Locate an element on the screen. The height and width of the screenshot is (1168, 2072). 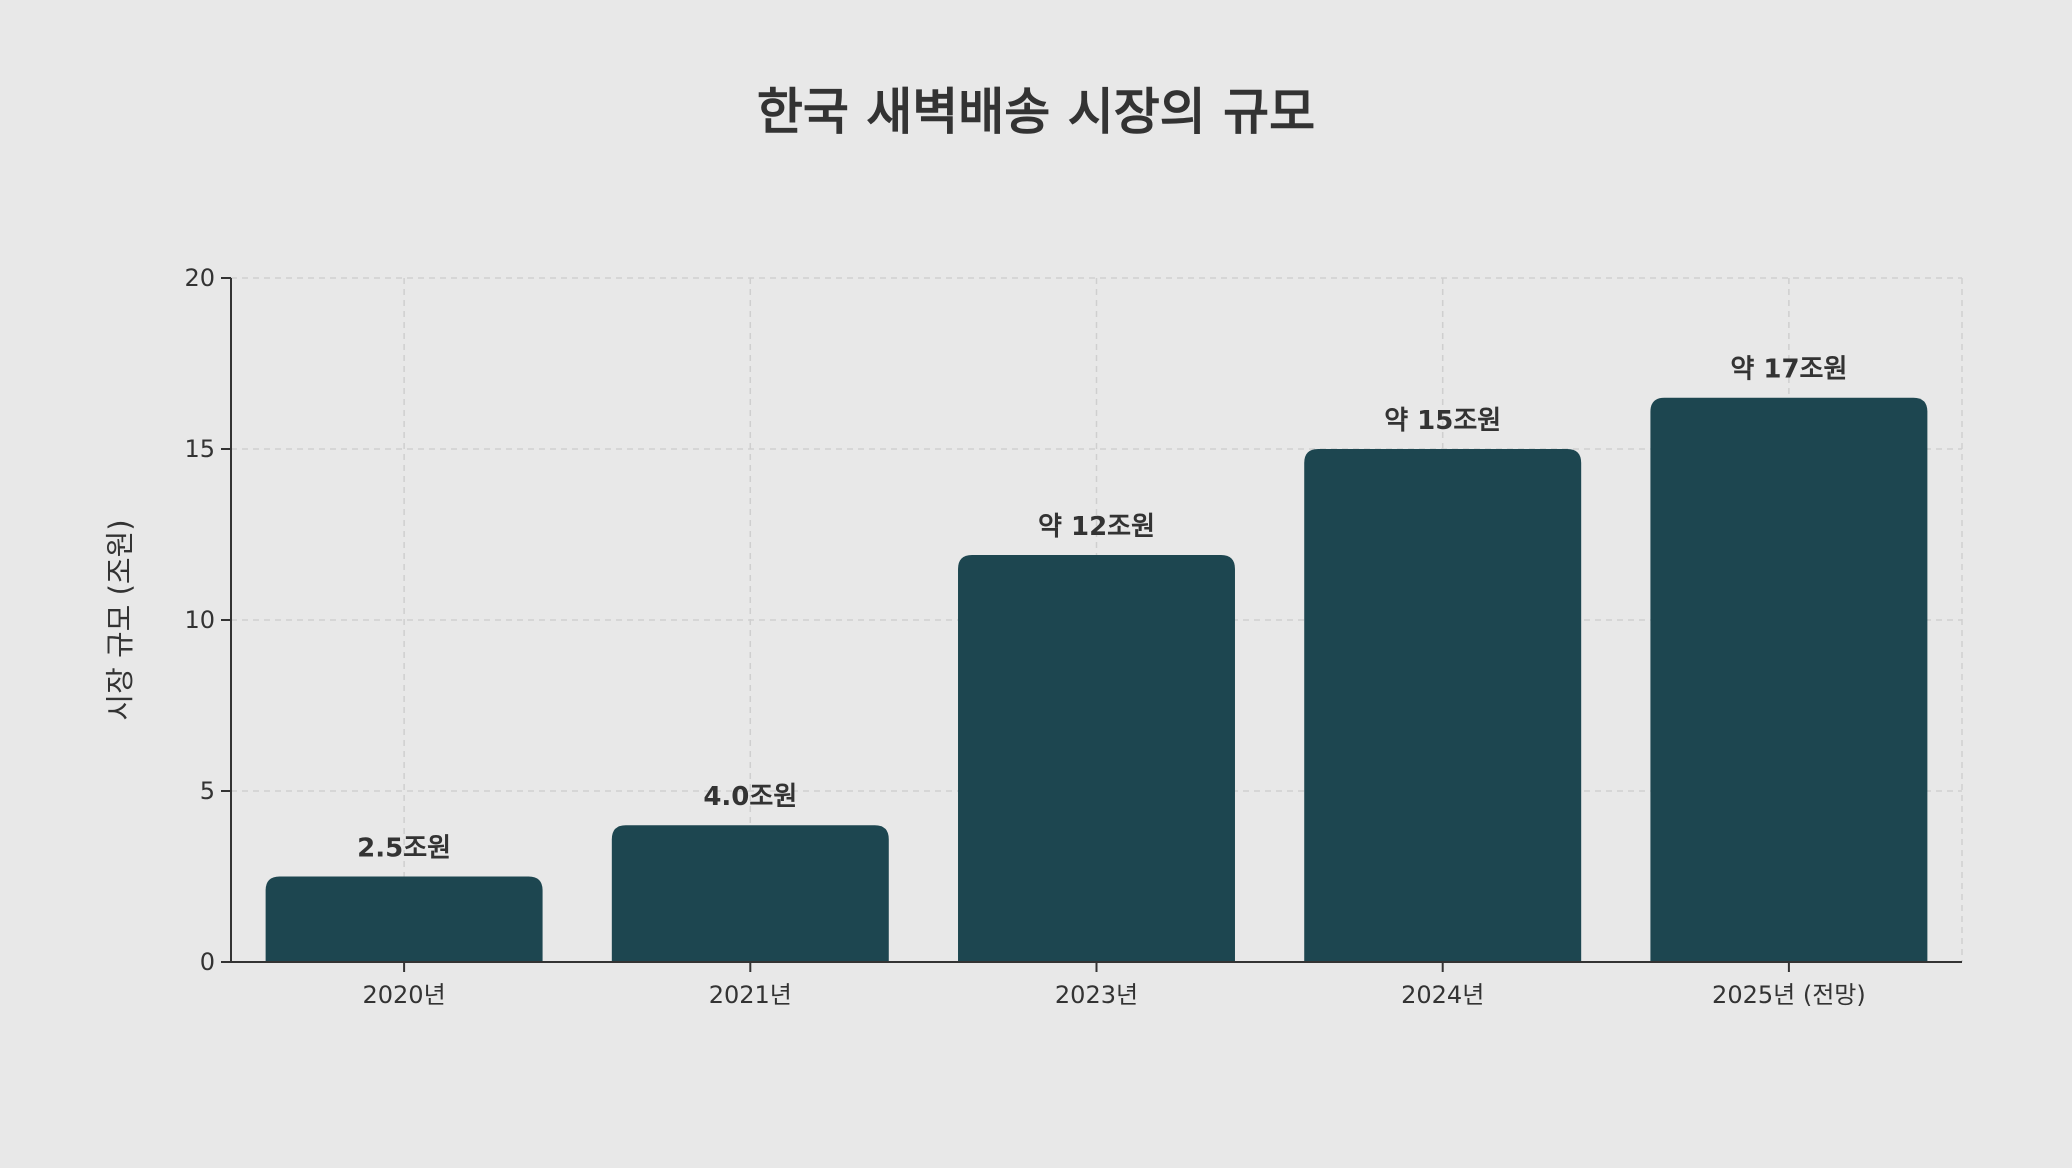
bar-value-label: 약 12조원 is located at coordinates (1096, 527).